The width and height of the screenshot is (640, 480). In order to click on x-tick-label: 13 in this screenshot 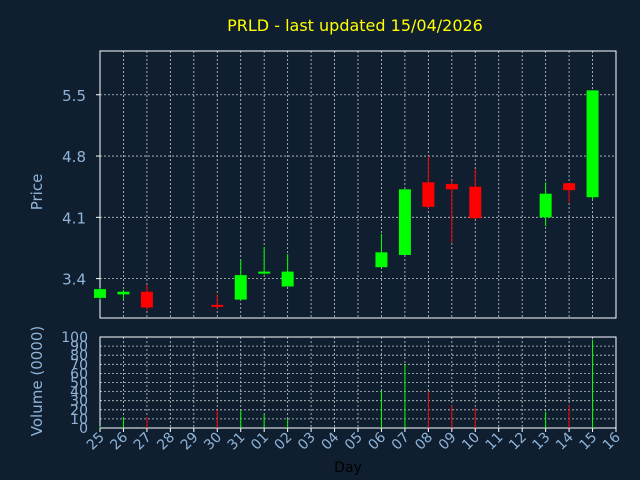, I will do `click(542, 442)`.